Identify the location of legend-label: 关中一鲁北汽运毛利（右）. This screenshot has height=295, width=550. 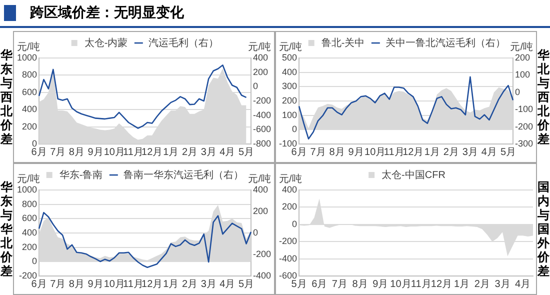
(446, 42).